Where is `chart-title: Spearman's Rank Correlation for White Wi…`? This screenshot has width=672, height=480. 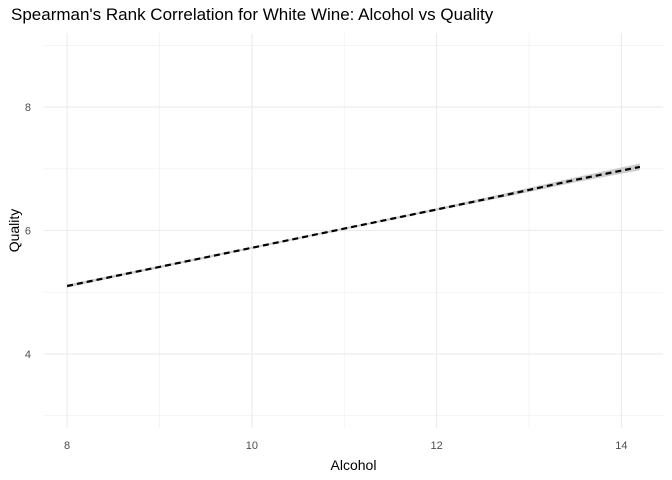 chart-title: Spearman's Rank Correlation for White Wi… is located at coordinates (252, 14).